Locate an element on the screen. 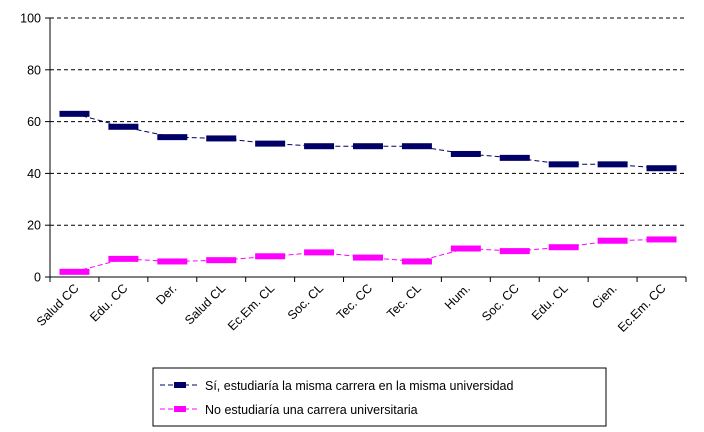 The height and width of the screenshot is (432, 704). y-tick-label-20: 20 is located at coordinates (34, 226).